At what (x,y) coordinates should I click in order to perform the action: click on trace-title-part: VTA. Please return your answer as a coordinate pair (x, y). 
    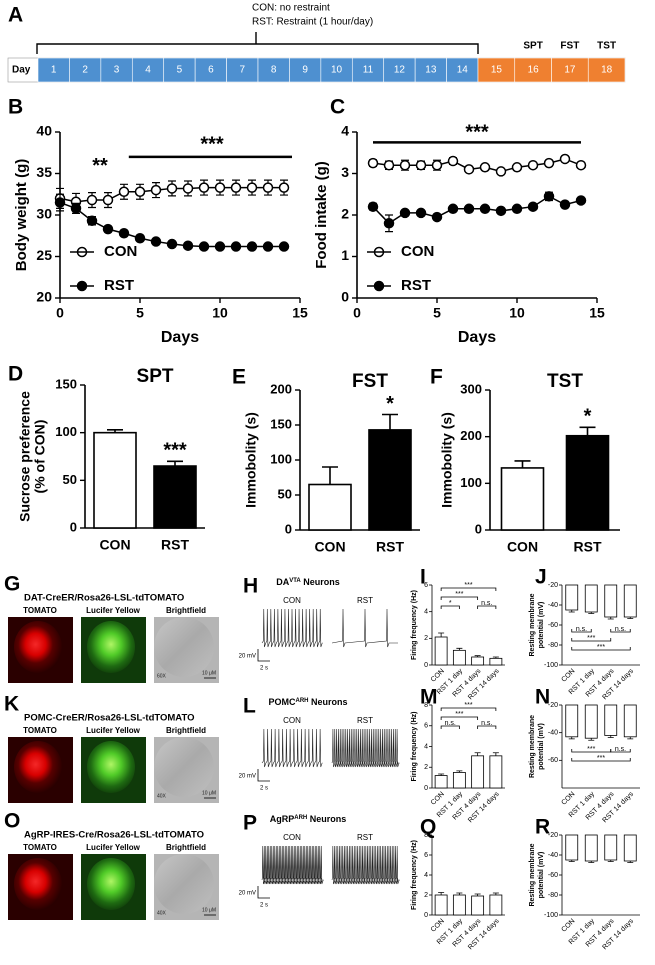
    Looking at the image, I should click on (295, 581).